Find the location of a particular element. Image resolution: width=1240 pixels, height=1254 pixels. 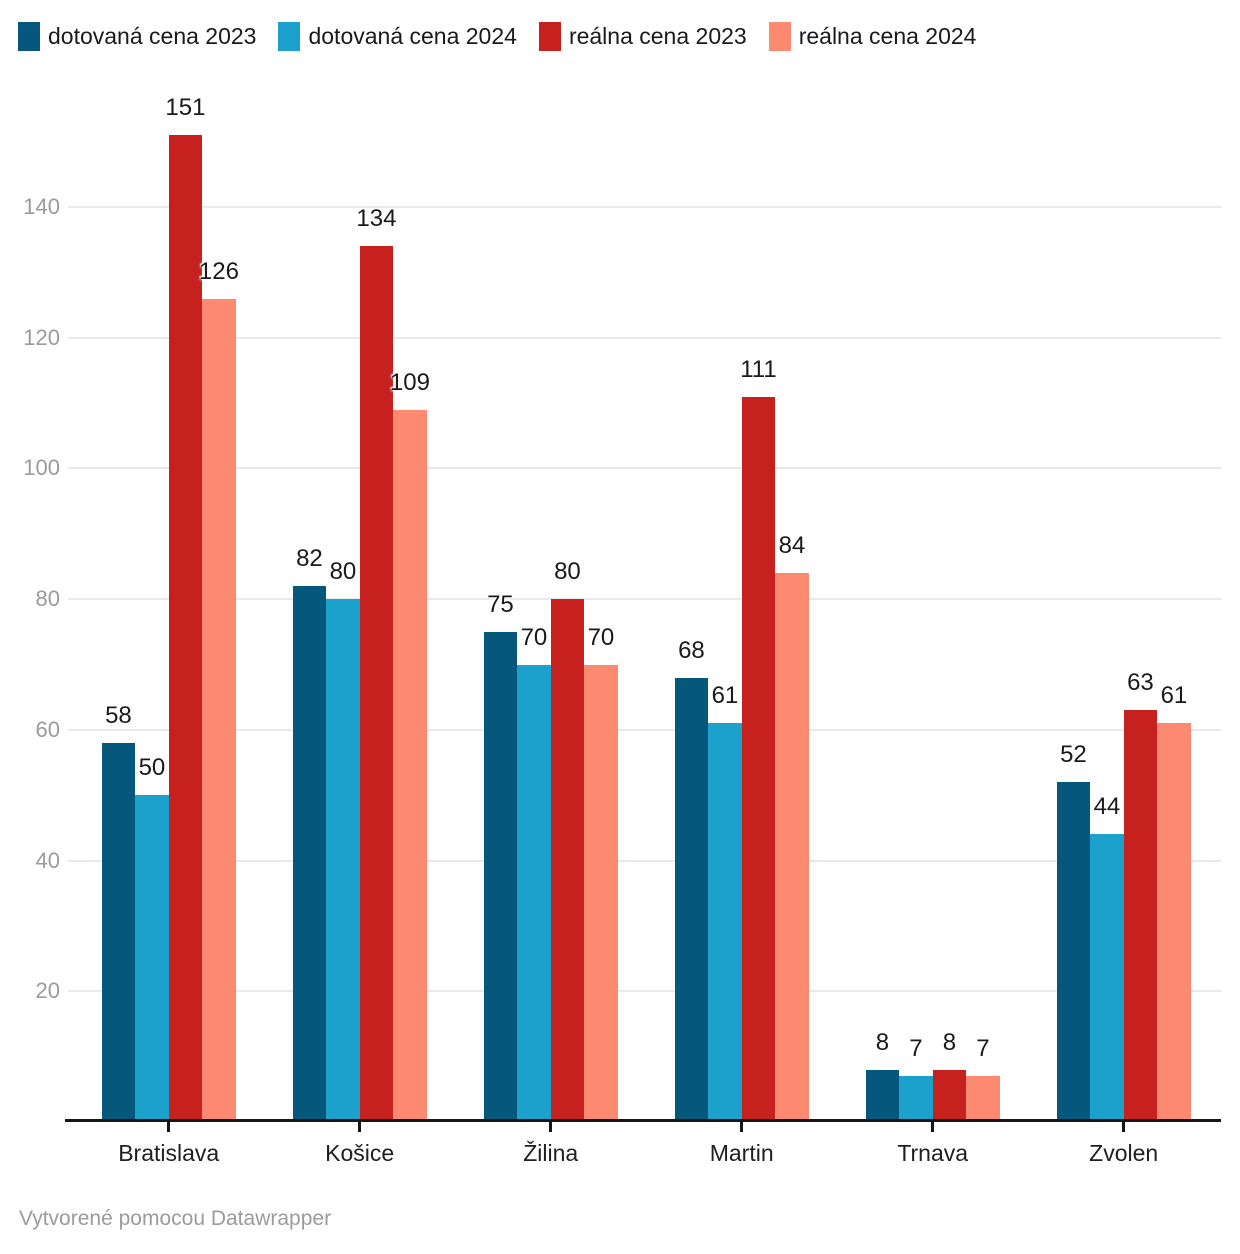

category-label: Trnava is located at coordinates (933, 1153).